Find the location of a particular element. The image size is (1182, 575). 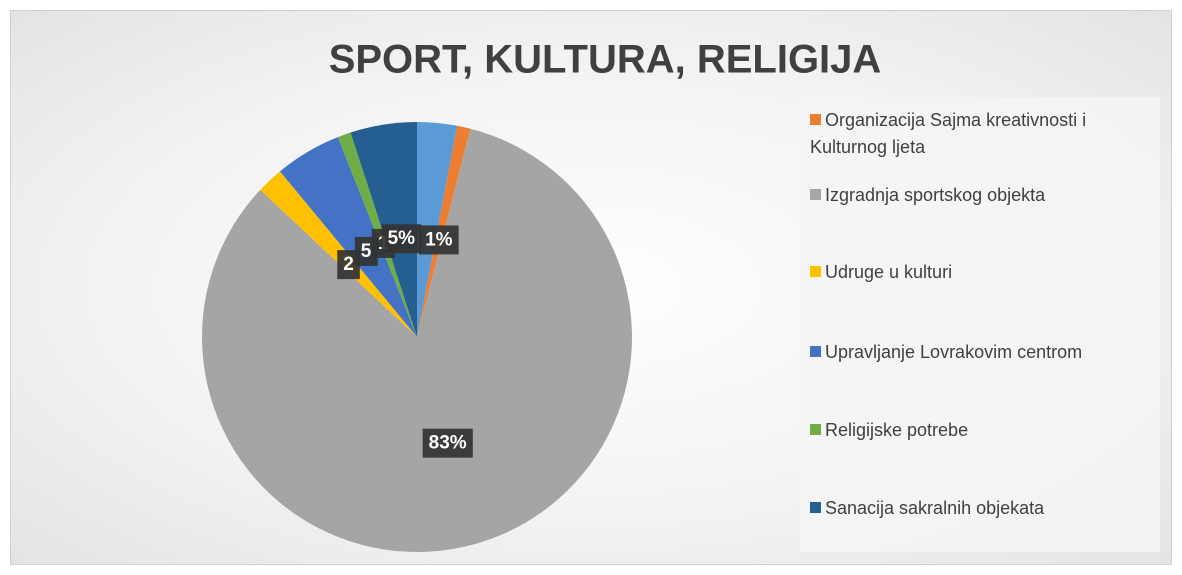

data-label: 83% is located at coordinates (447, 443).